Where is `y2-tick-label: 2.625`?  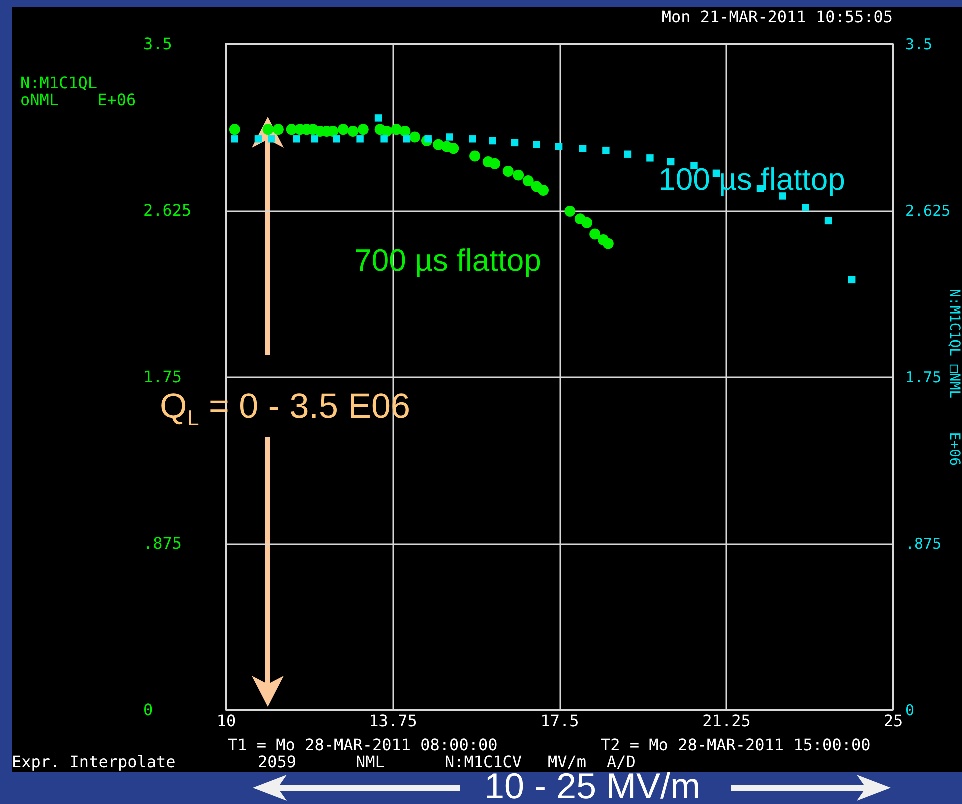 y2-tick-label: 2.625 is located at coordinates (928, 211).